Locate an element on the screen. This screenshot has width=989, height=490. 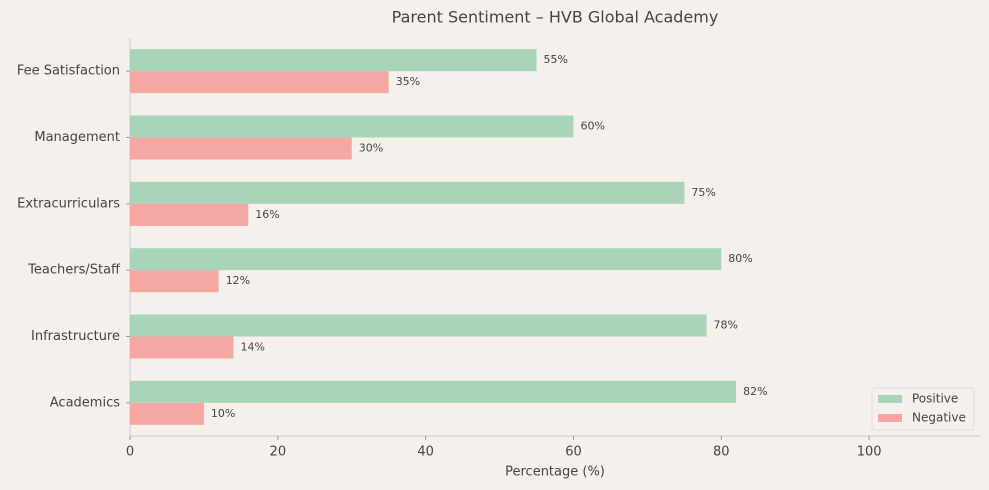
x-axis-label: Percentage (%) is located at coordinates (555, 472).